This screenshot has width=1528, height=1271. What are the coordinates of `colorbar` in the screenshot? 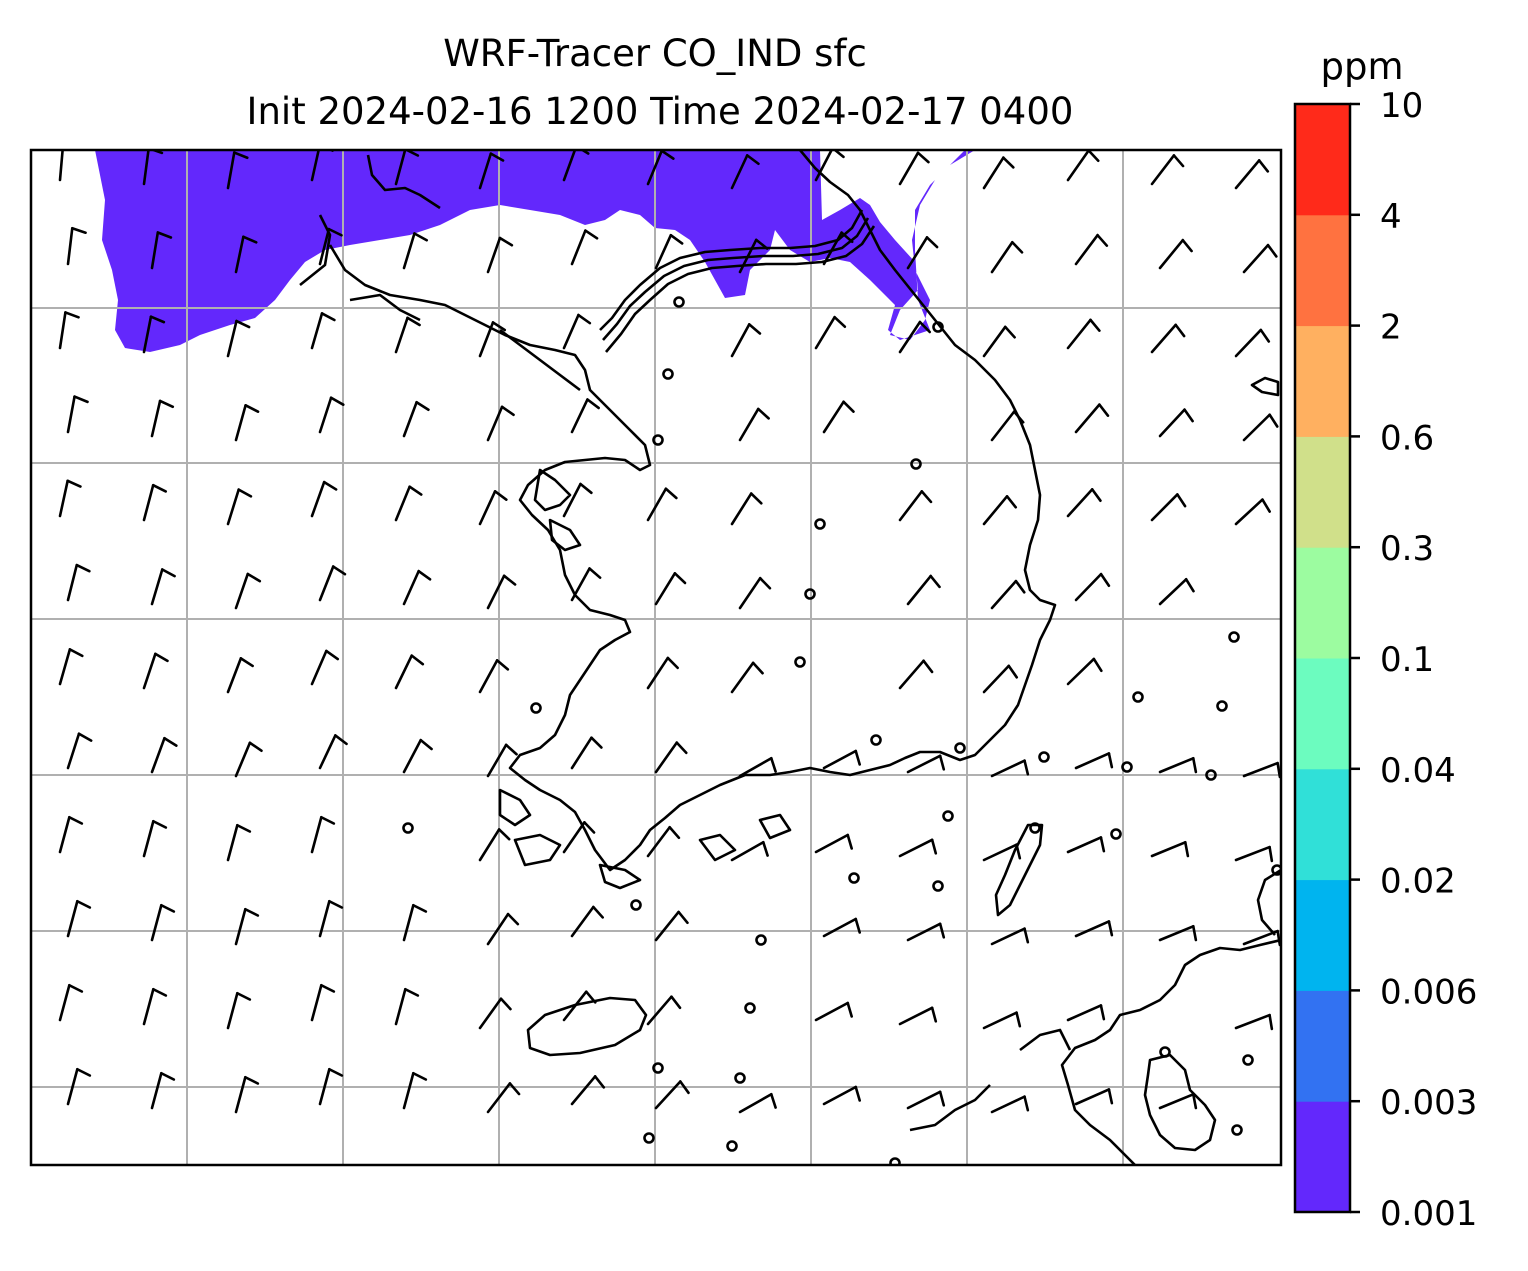 It's located at (1322, 658).